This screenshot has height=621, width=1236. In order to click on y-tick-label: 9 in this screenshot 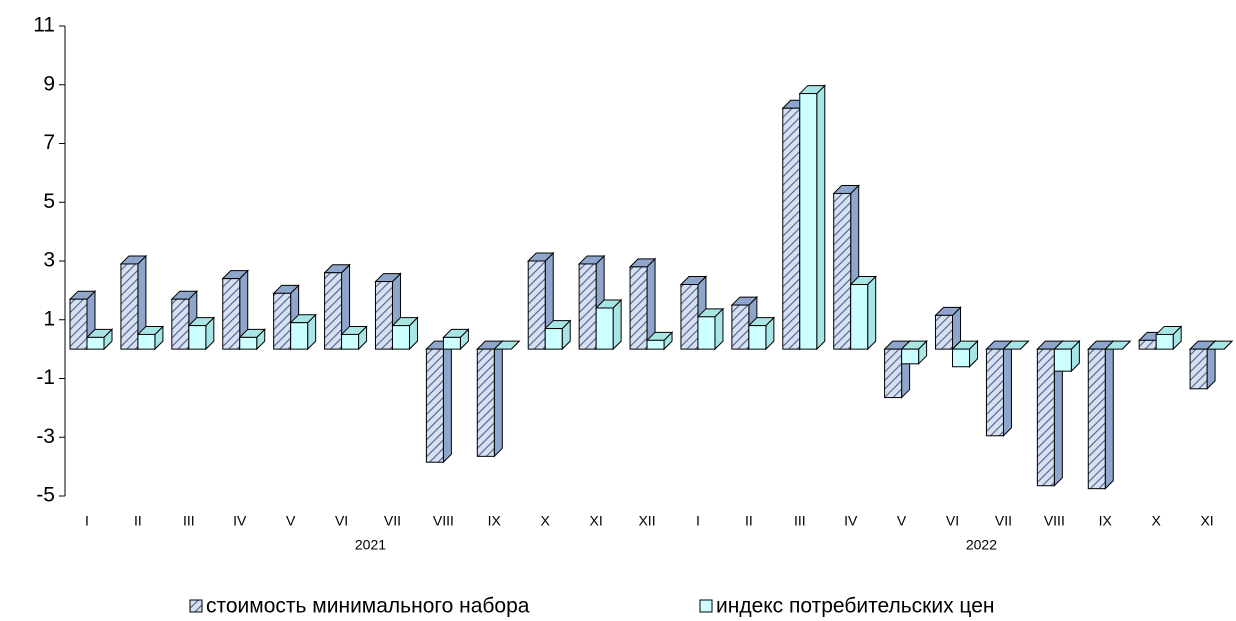, I will do `click(49, 83)`.